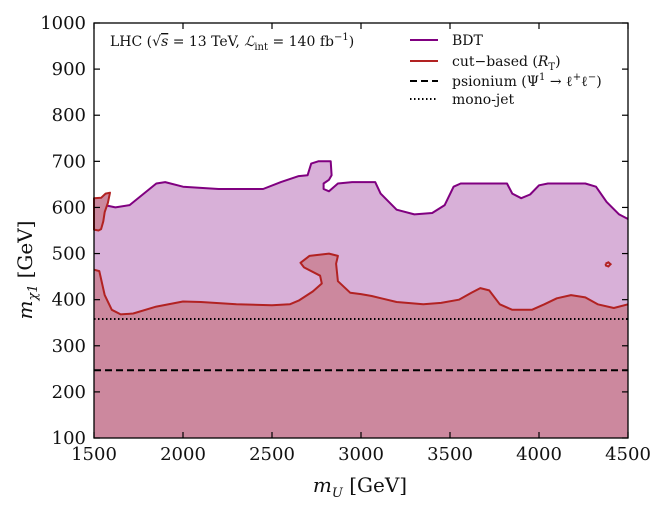 This screenshot has width=665, height=508. Describe the element at coordinates (360, 487) in the screenshot. I see `x-axis-title: mU [GeV]` at that location.